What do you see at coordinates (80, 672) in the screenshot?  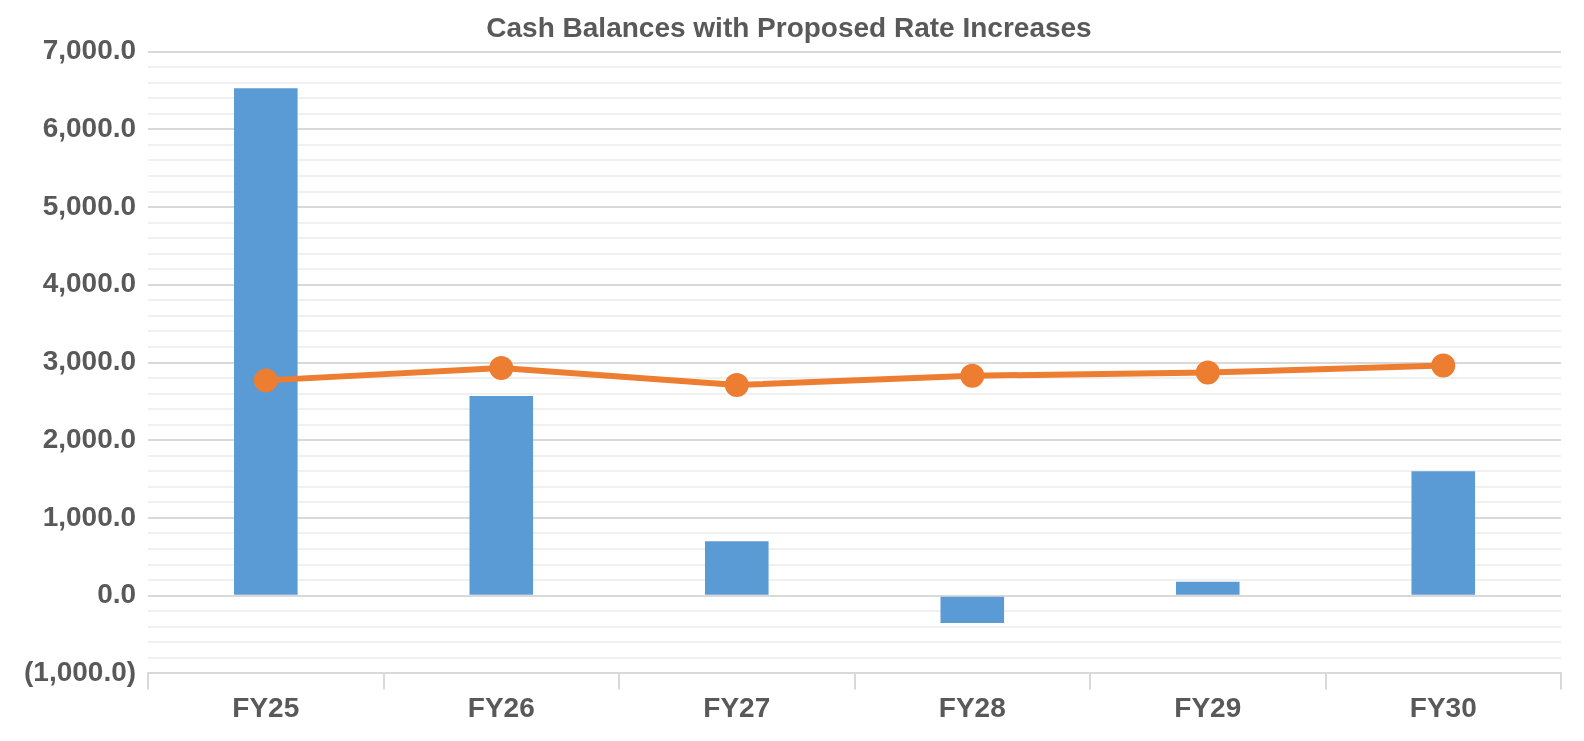 I see `y-tick-label: (1,000.0)` at bounding box center [80, 672].